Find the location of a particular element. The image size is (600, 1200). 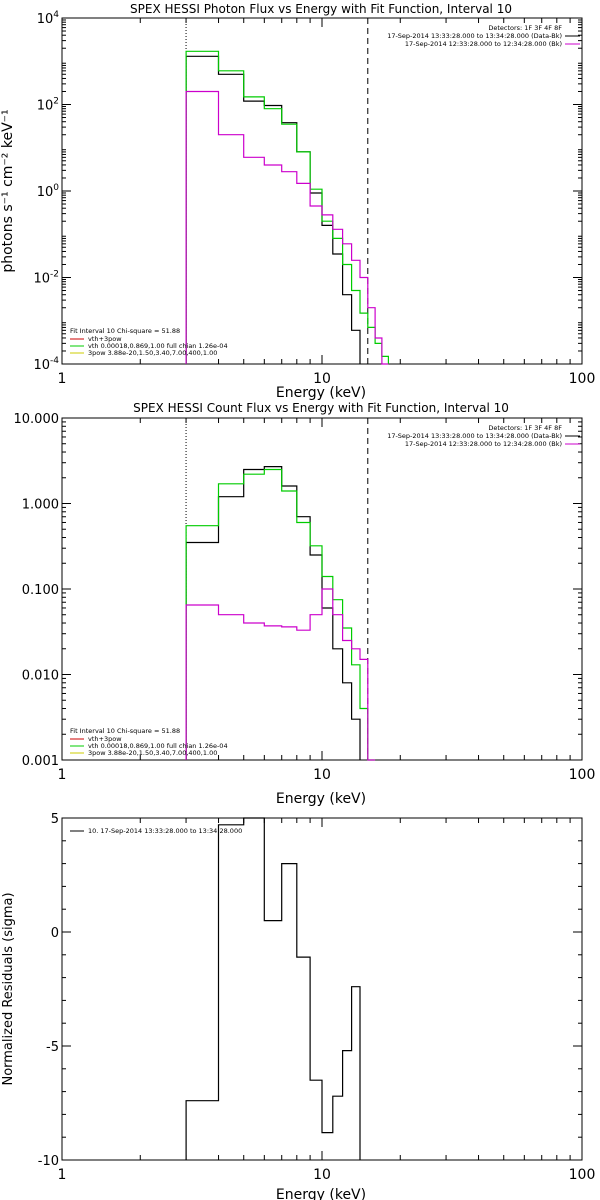

y-tick-label: 0 is located at coordinates (55, 933).